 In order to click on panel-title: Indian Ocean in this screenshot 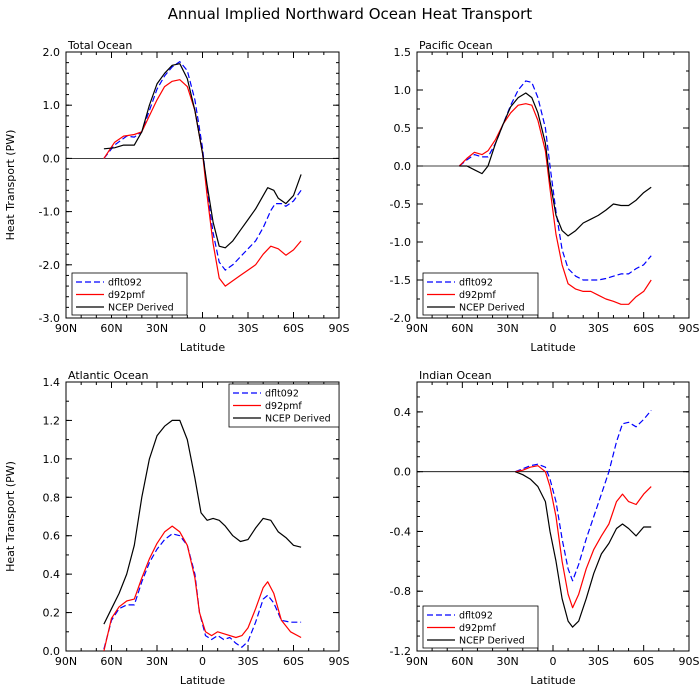, I will do `click(455, 375)`.